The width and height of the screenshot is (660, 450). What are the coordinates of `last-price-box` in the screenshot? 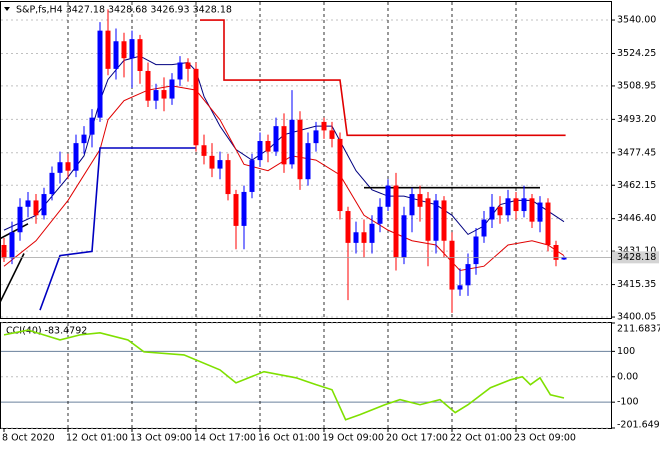 It's located at (635, 257).